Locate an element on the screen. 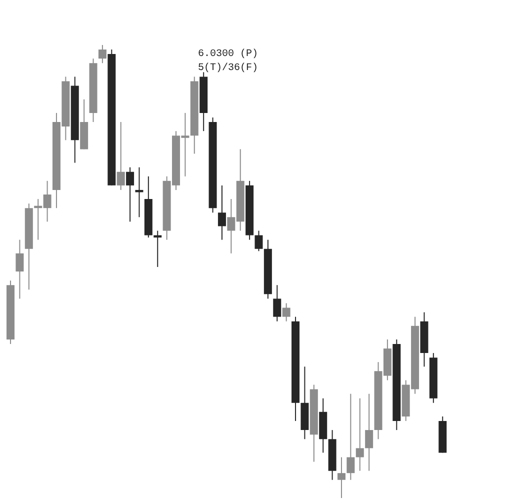 This screenshot has width=523, height=503. annotation: 5(T)/36(F) is located at coordinates (228, 68).